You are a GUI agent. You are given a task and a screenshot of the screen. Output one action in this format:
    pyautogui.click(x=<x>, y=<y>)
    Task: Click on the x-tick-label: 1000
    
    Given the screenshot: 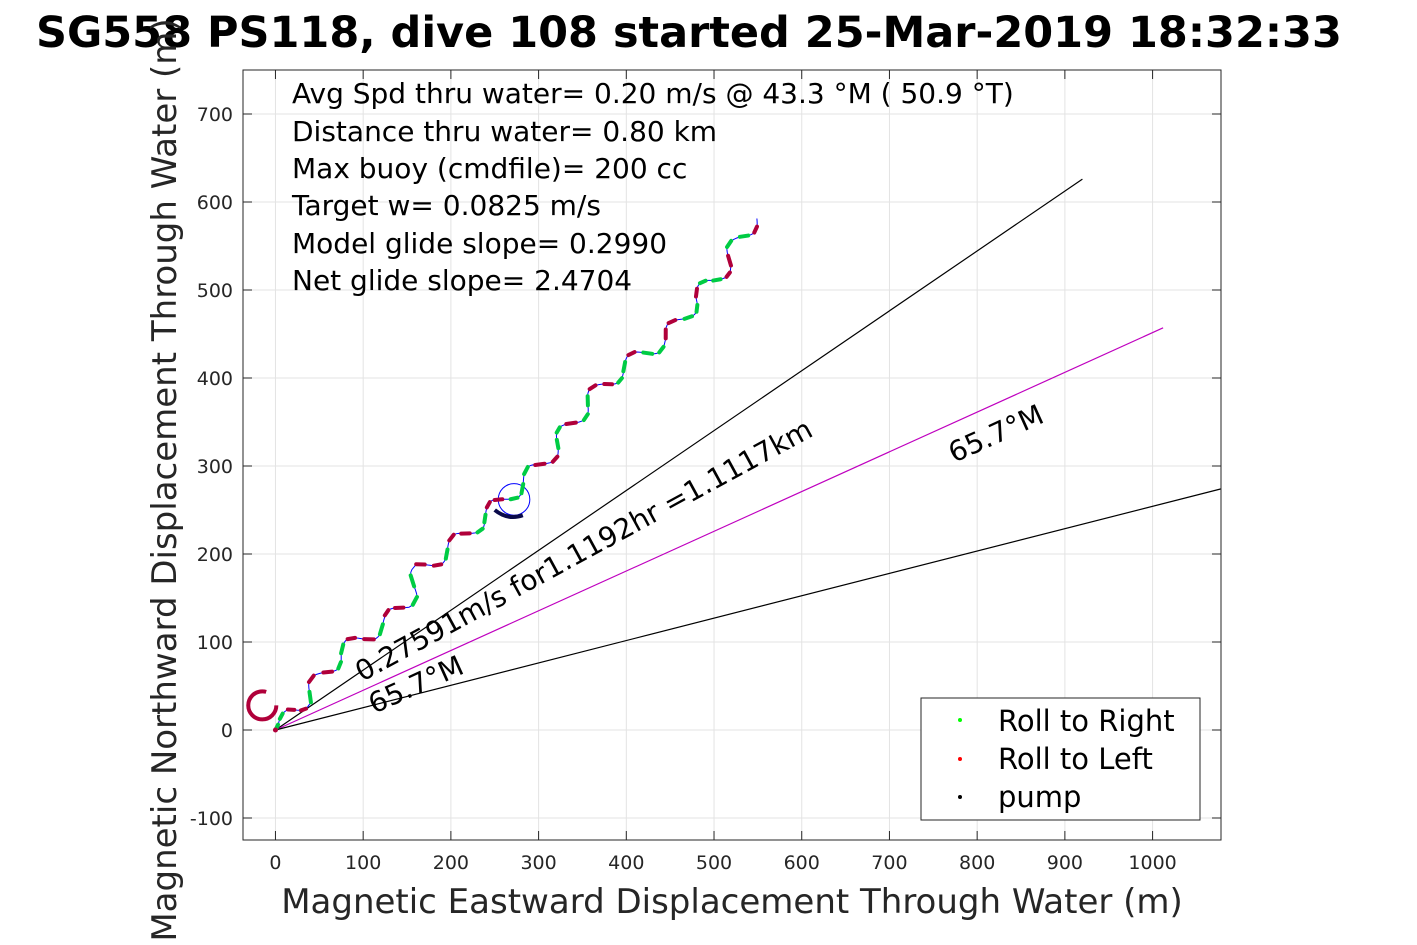 What is the action you would take?
    pyautogui.click(x=1152, y=863)
    